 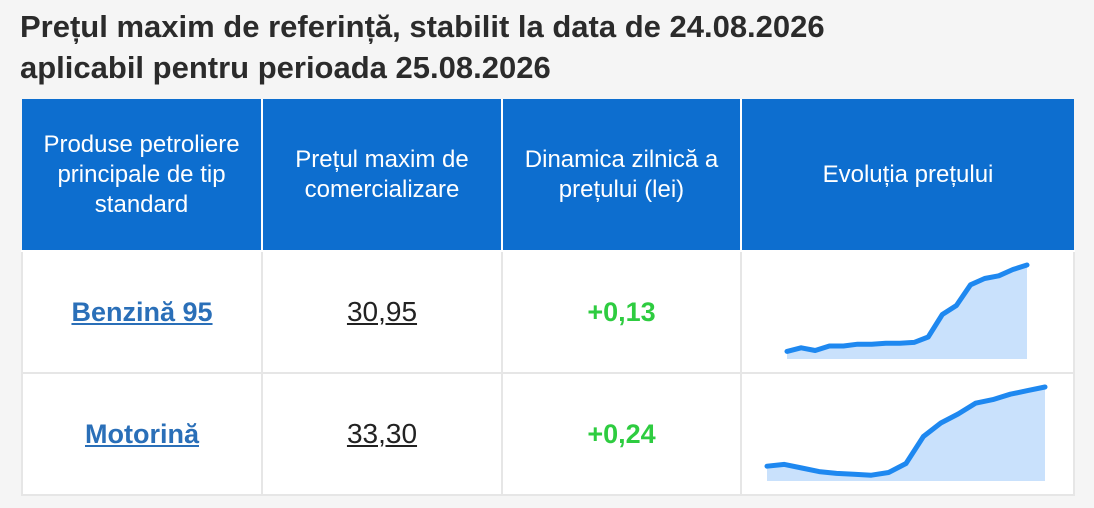 I want to click on daily-change-value: +0,13, so click(x=621, y=311).